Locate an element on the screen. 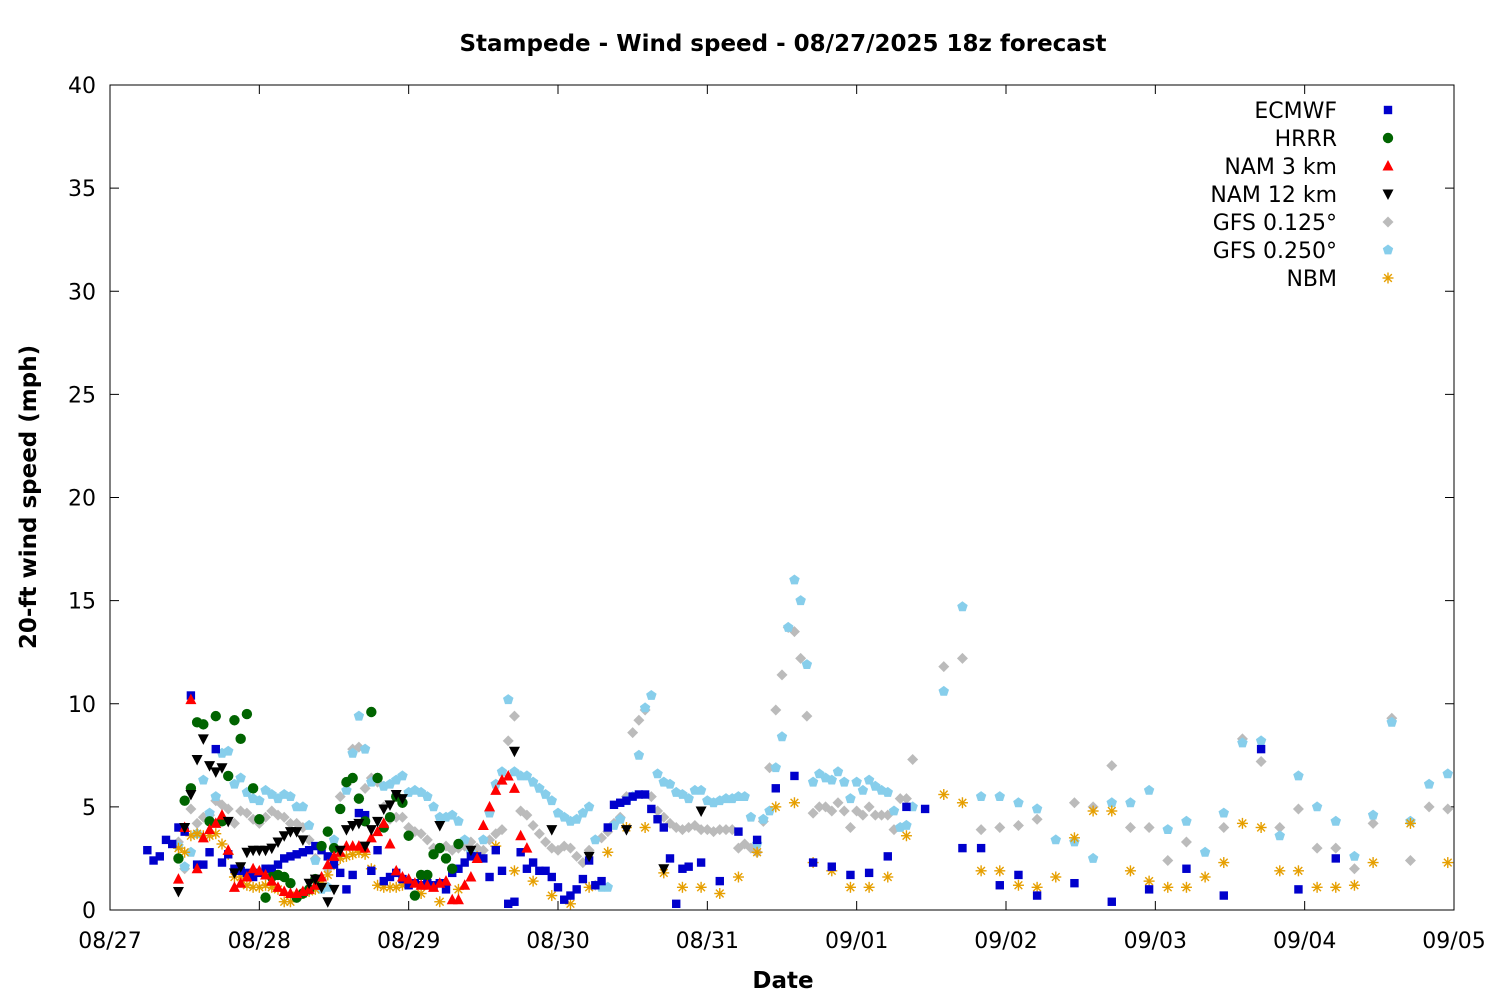 This screenshot has width=1500, height=1000. y-tick-label: 25 is located at coordinates (82, 395).